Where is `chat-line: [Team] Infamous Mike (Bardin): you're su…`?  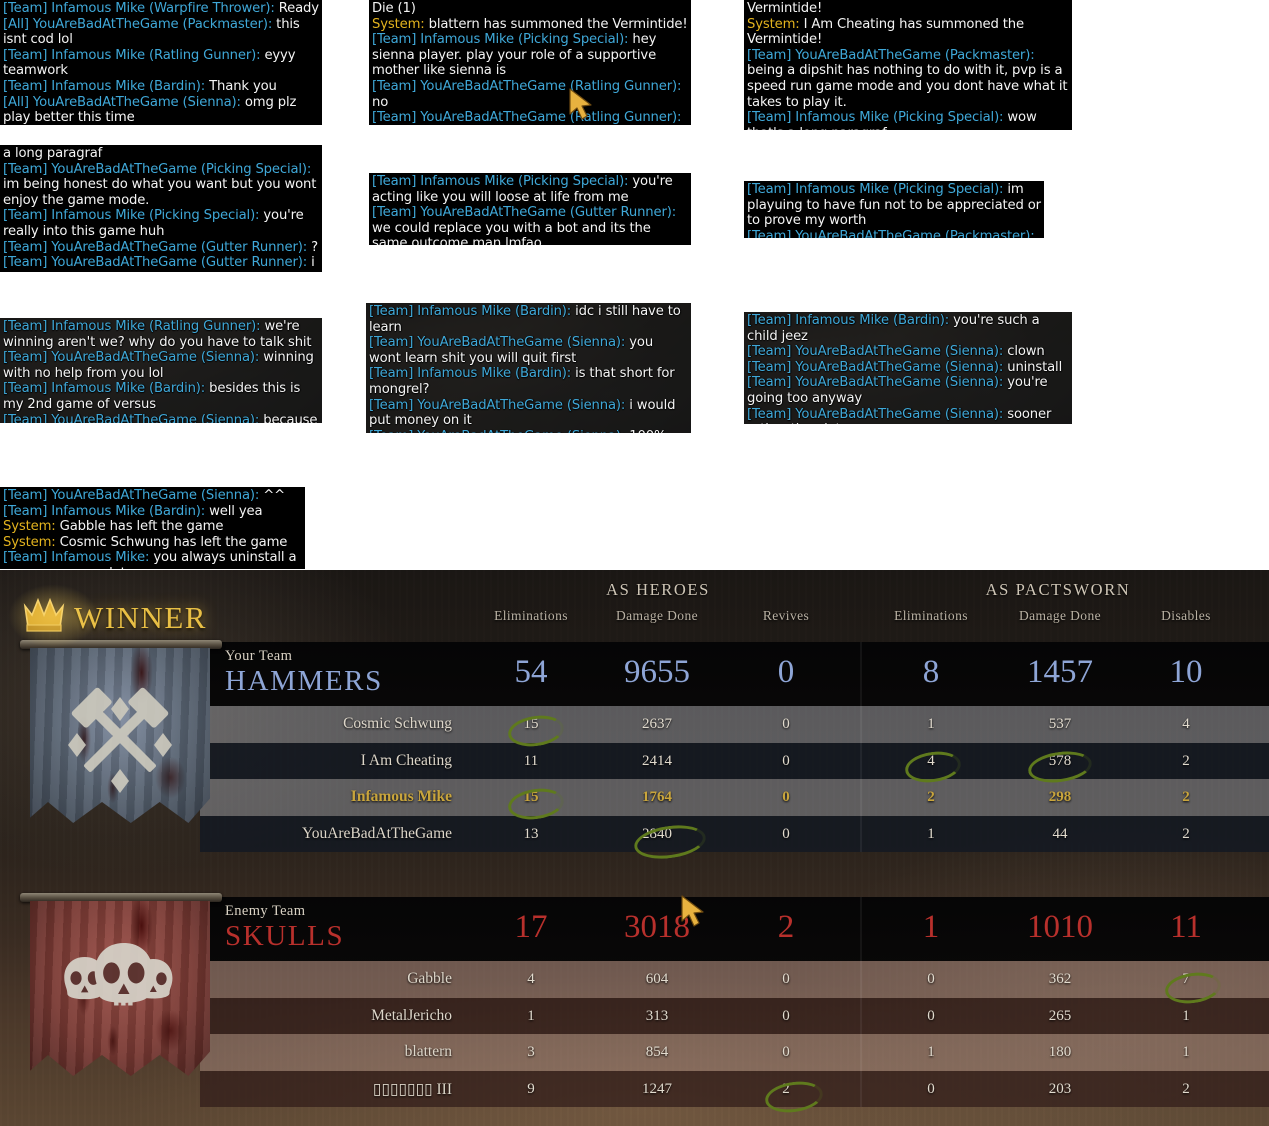 chat-line: [Team] Infamous Mike (Bardin): you're su… is located at coordinates (908, 328).